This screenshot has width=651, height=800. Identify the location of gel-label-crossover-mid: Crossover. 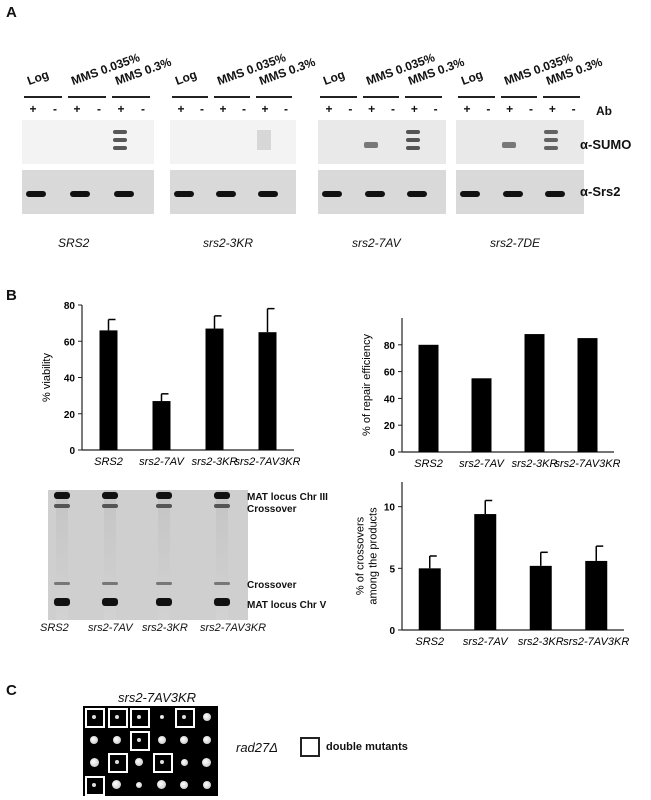
(272, 585).